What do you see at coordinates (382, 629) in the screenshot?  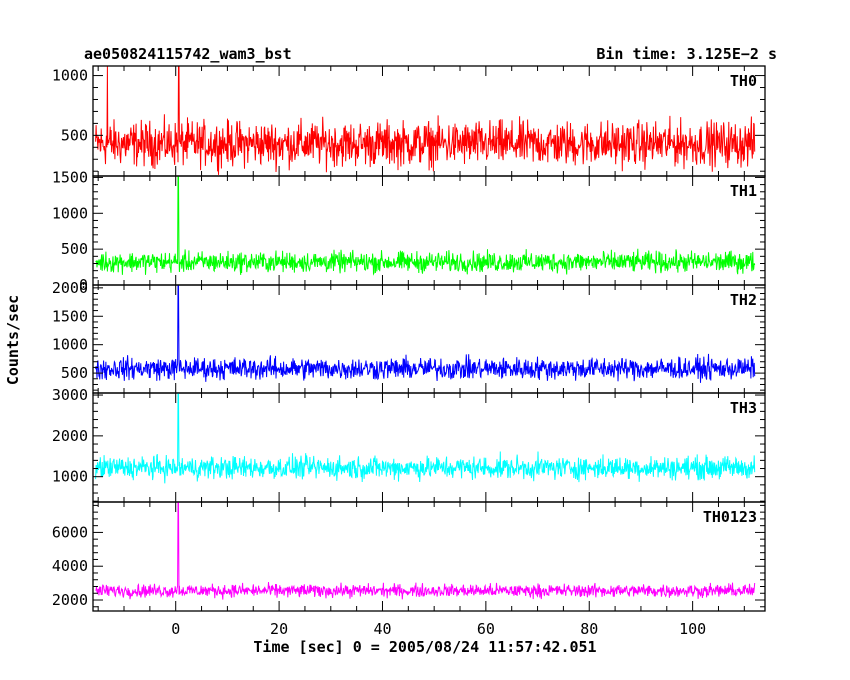 I see `x-tick-label: 40` at bounding box center [382, 629].